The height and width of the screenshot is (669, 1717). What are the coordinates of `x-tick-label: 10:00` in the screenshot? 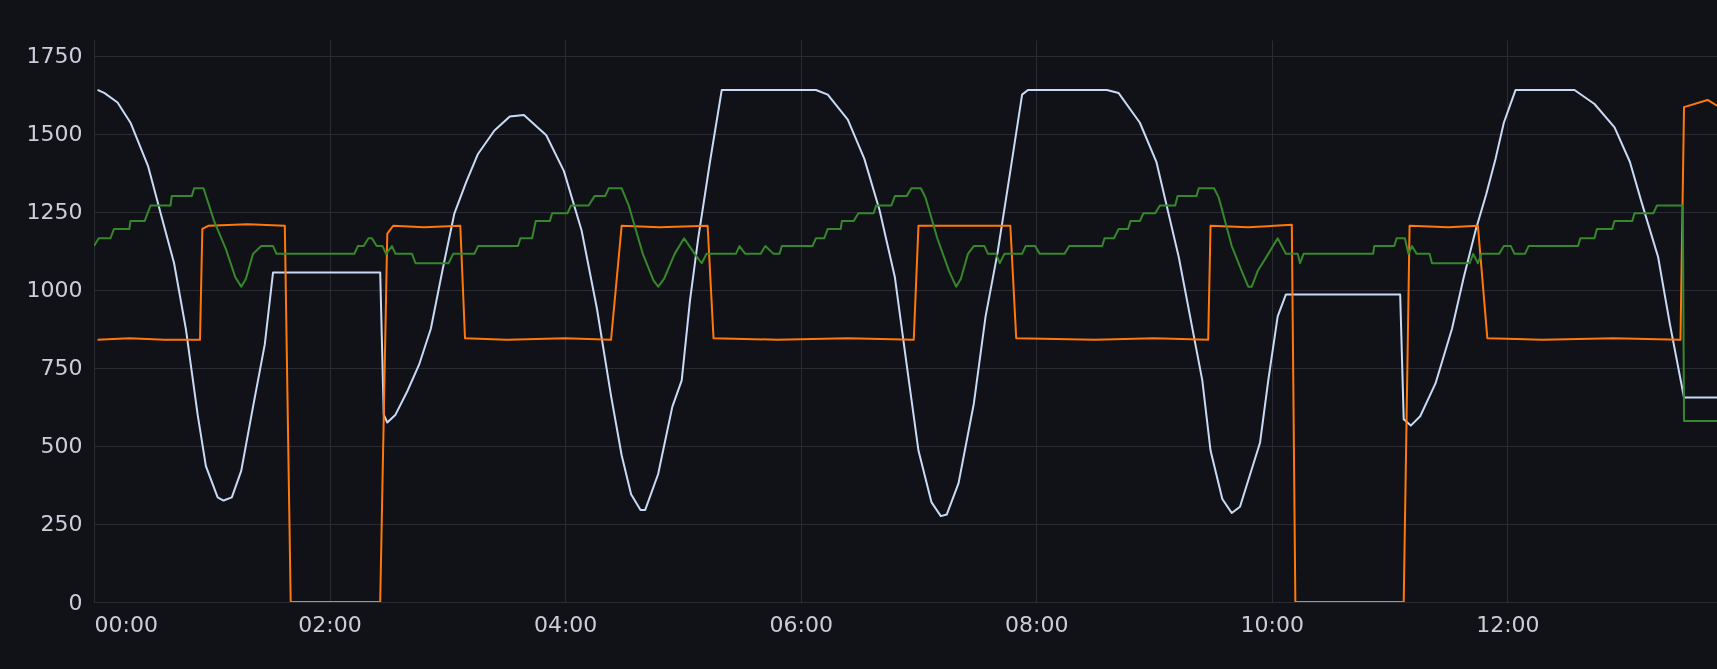 It's located at (1272, 624).